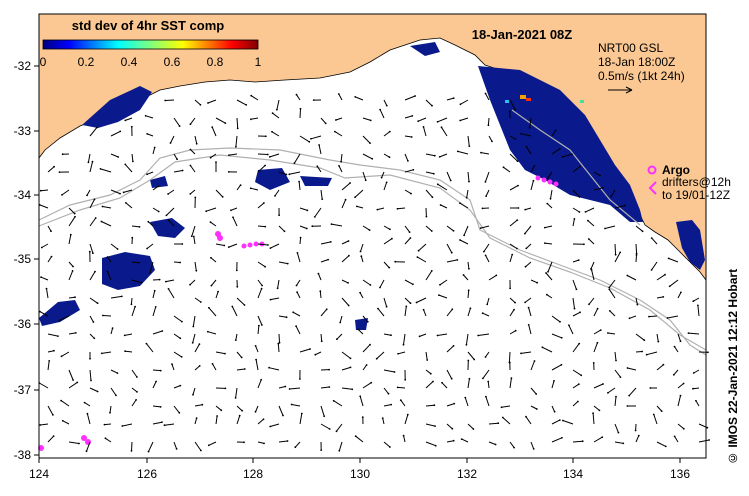 This screenshot has width=749, height=496. What do you see at coordinates (467, 474) in the screenshot?
I see `lon-tick-label: 132` at bounding box center [467, 474].